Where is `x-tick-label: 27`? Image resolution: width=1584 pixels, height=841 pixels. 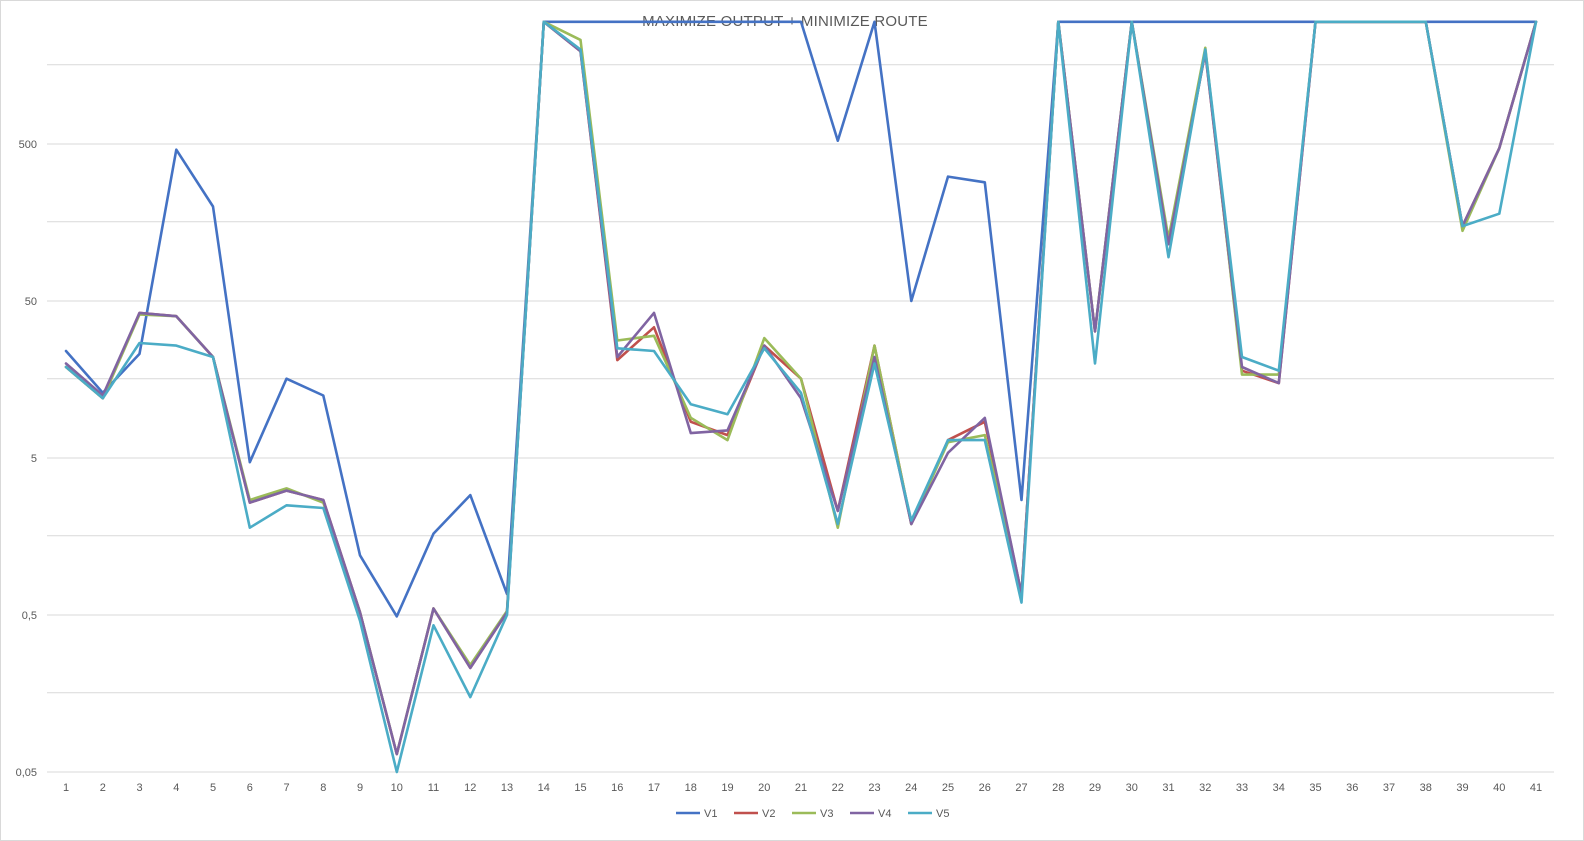 x-tick-label: 27 is located at coordinates (1021, 788).